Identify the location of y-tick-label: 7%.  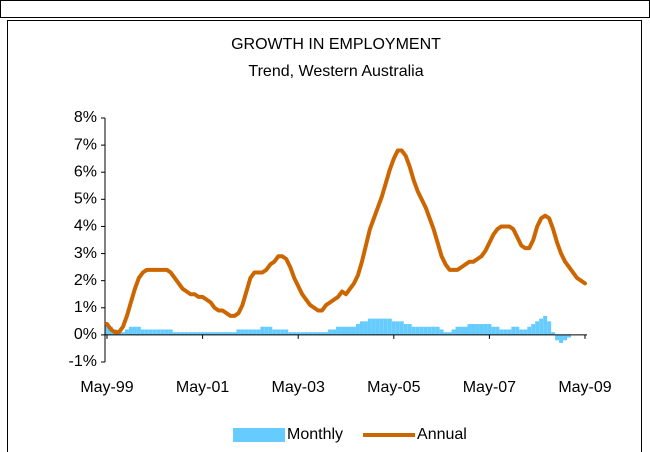
(85, 144).